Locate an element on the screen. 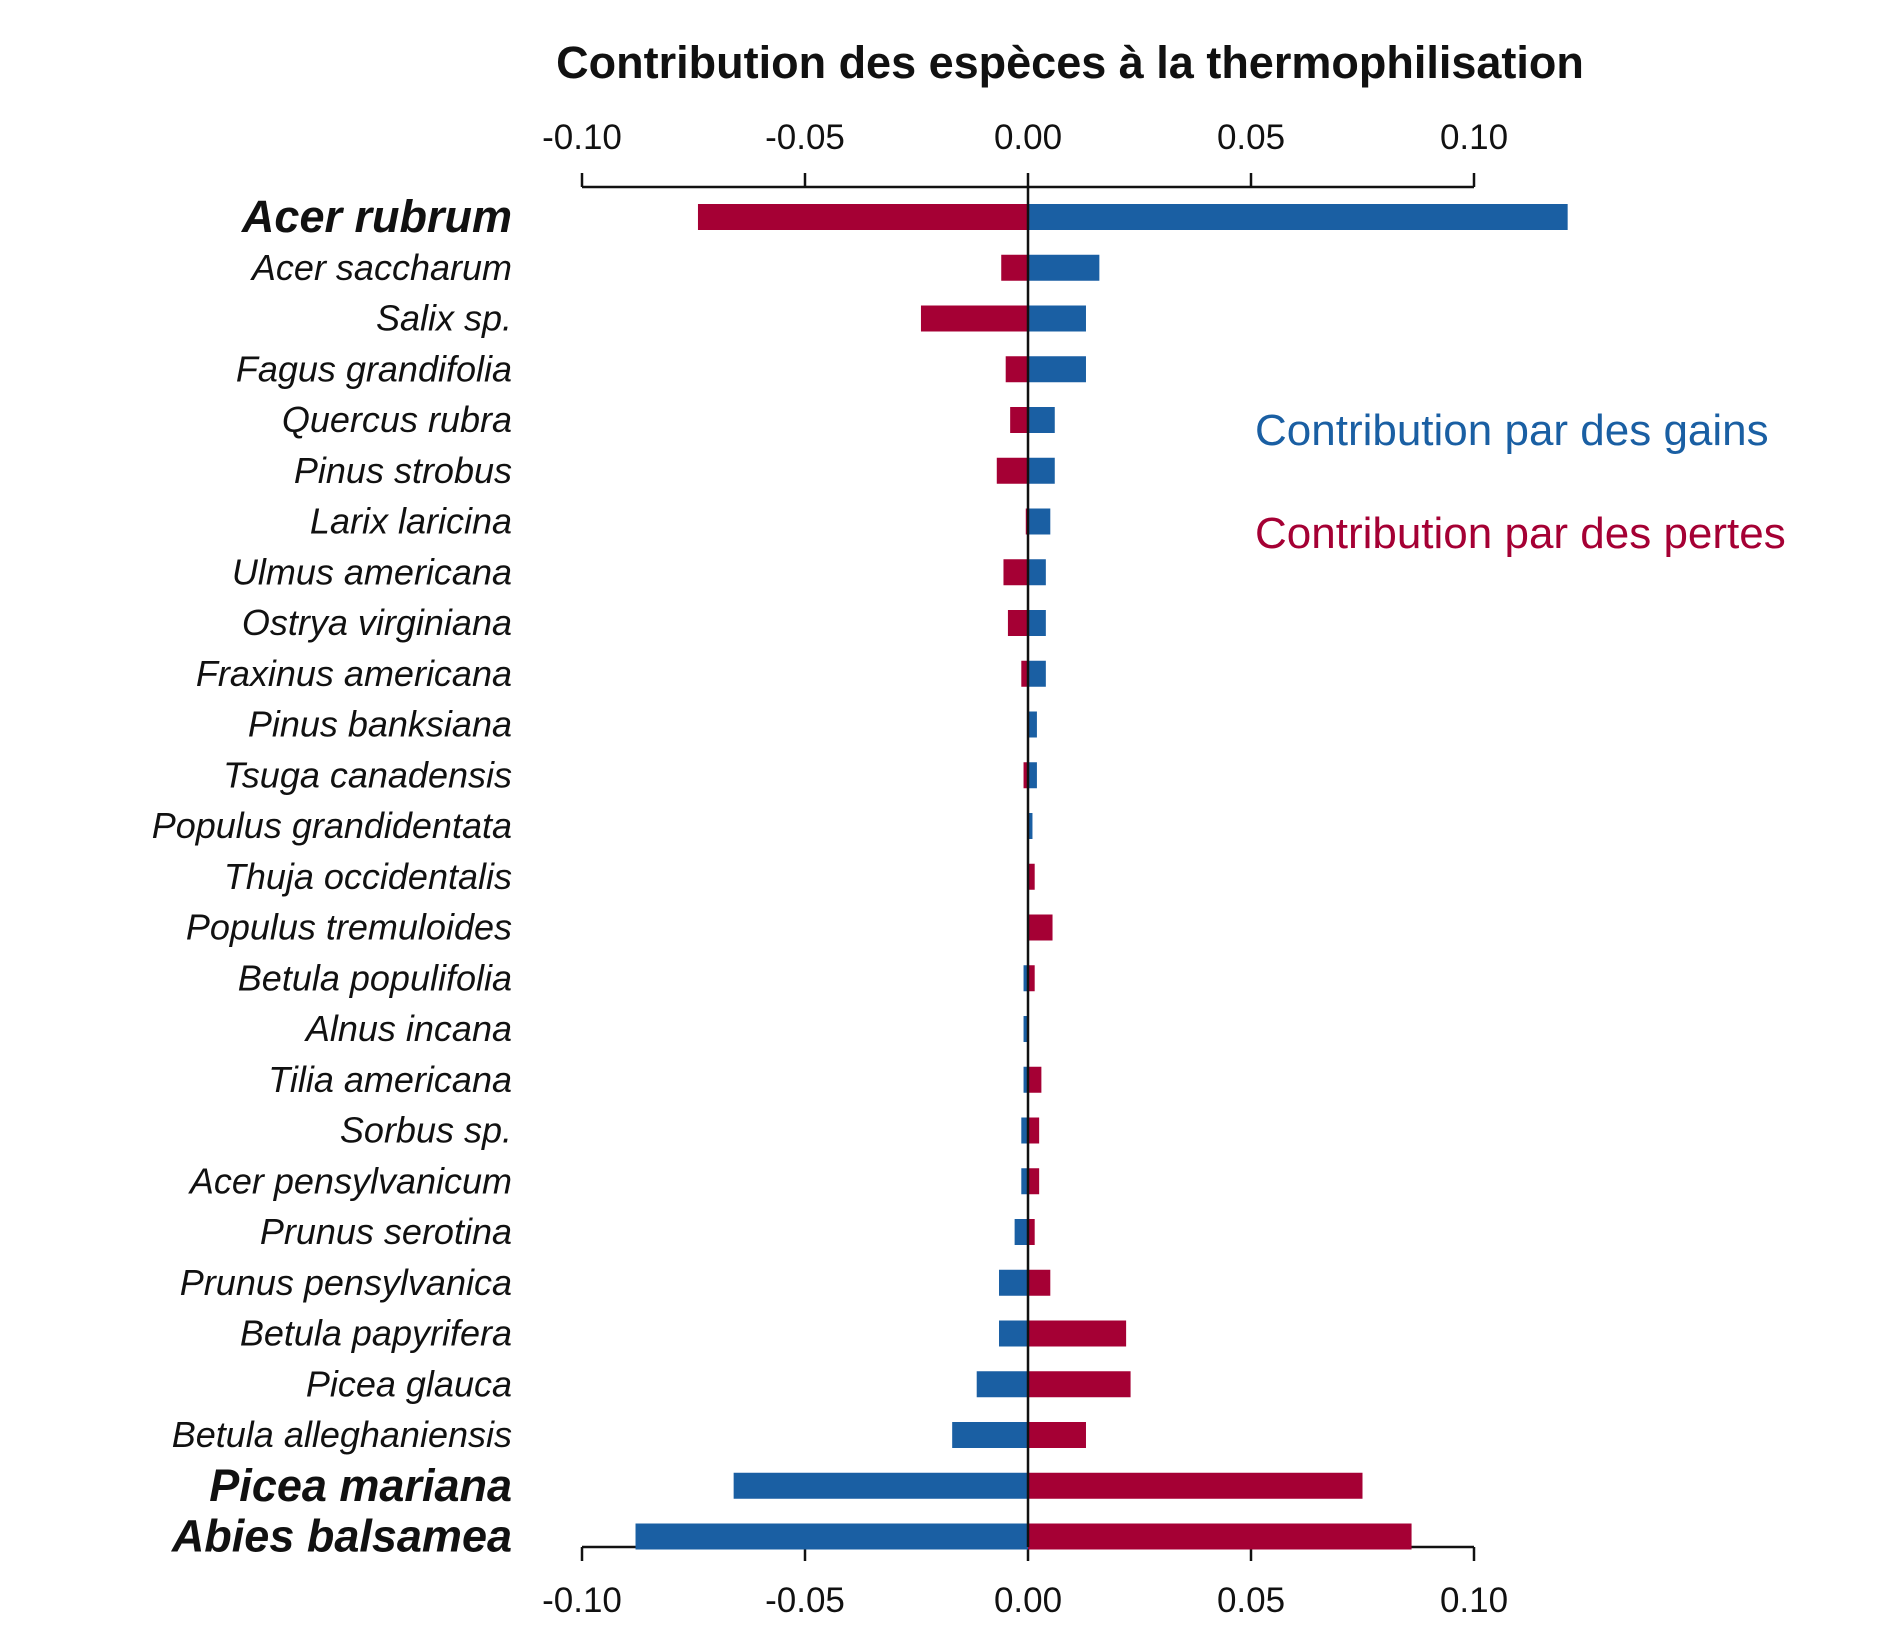 The width and height of the screenshot is (1890, 1650). bottom-axis-tick-label: 0.00 is located at coordinates (1028, 1600).